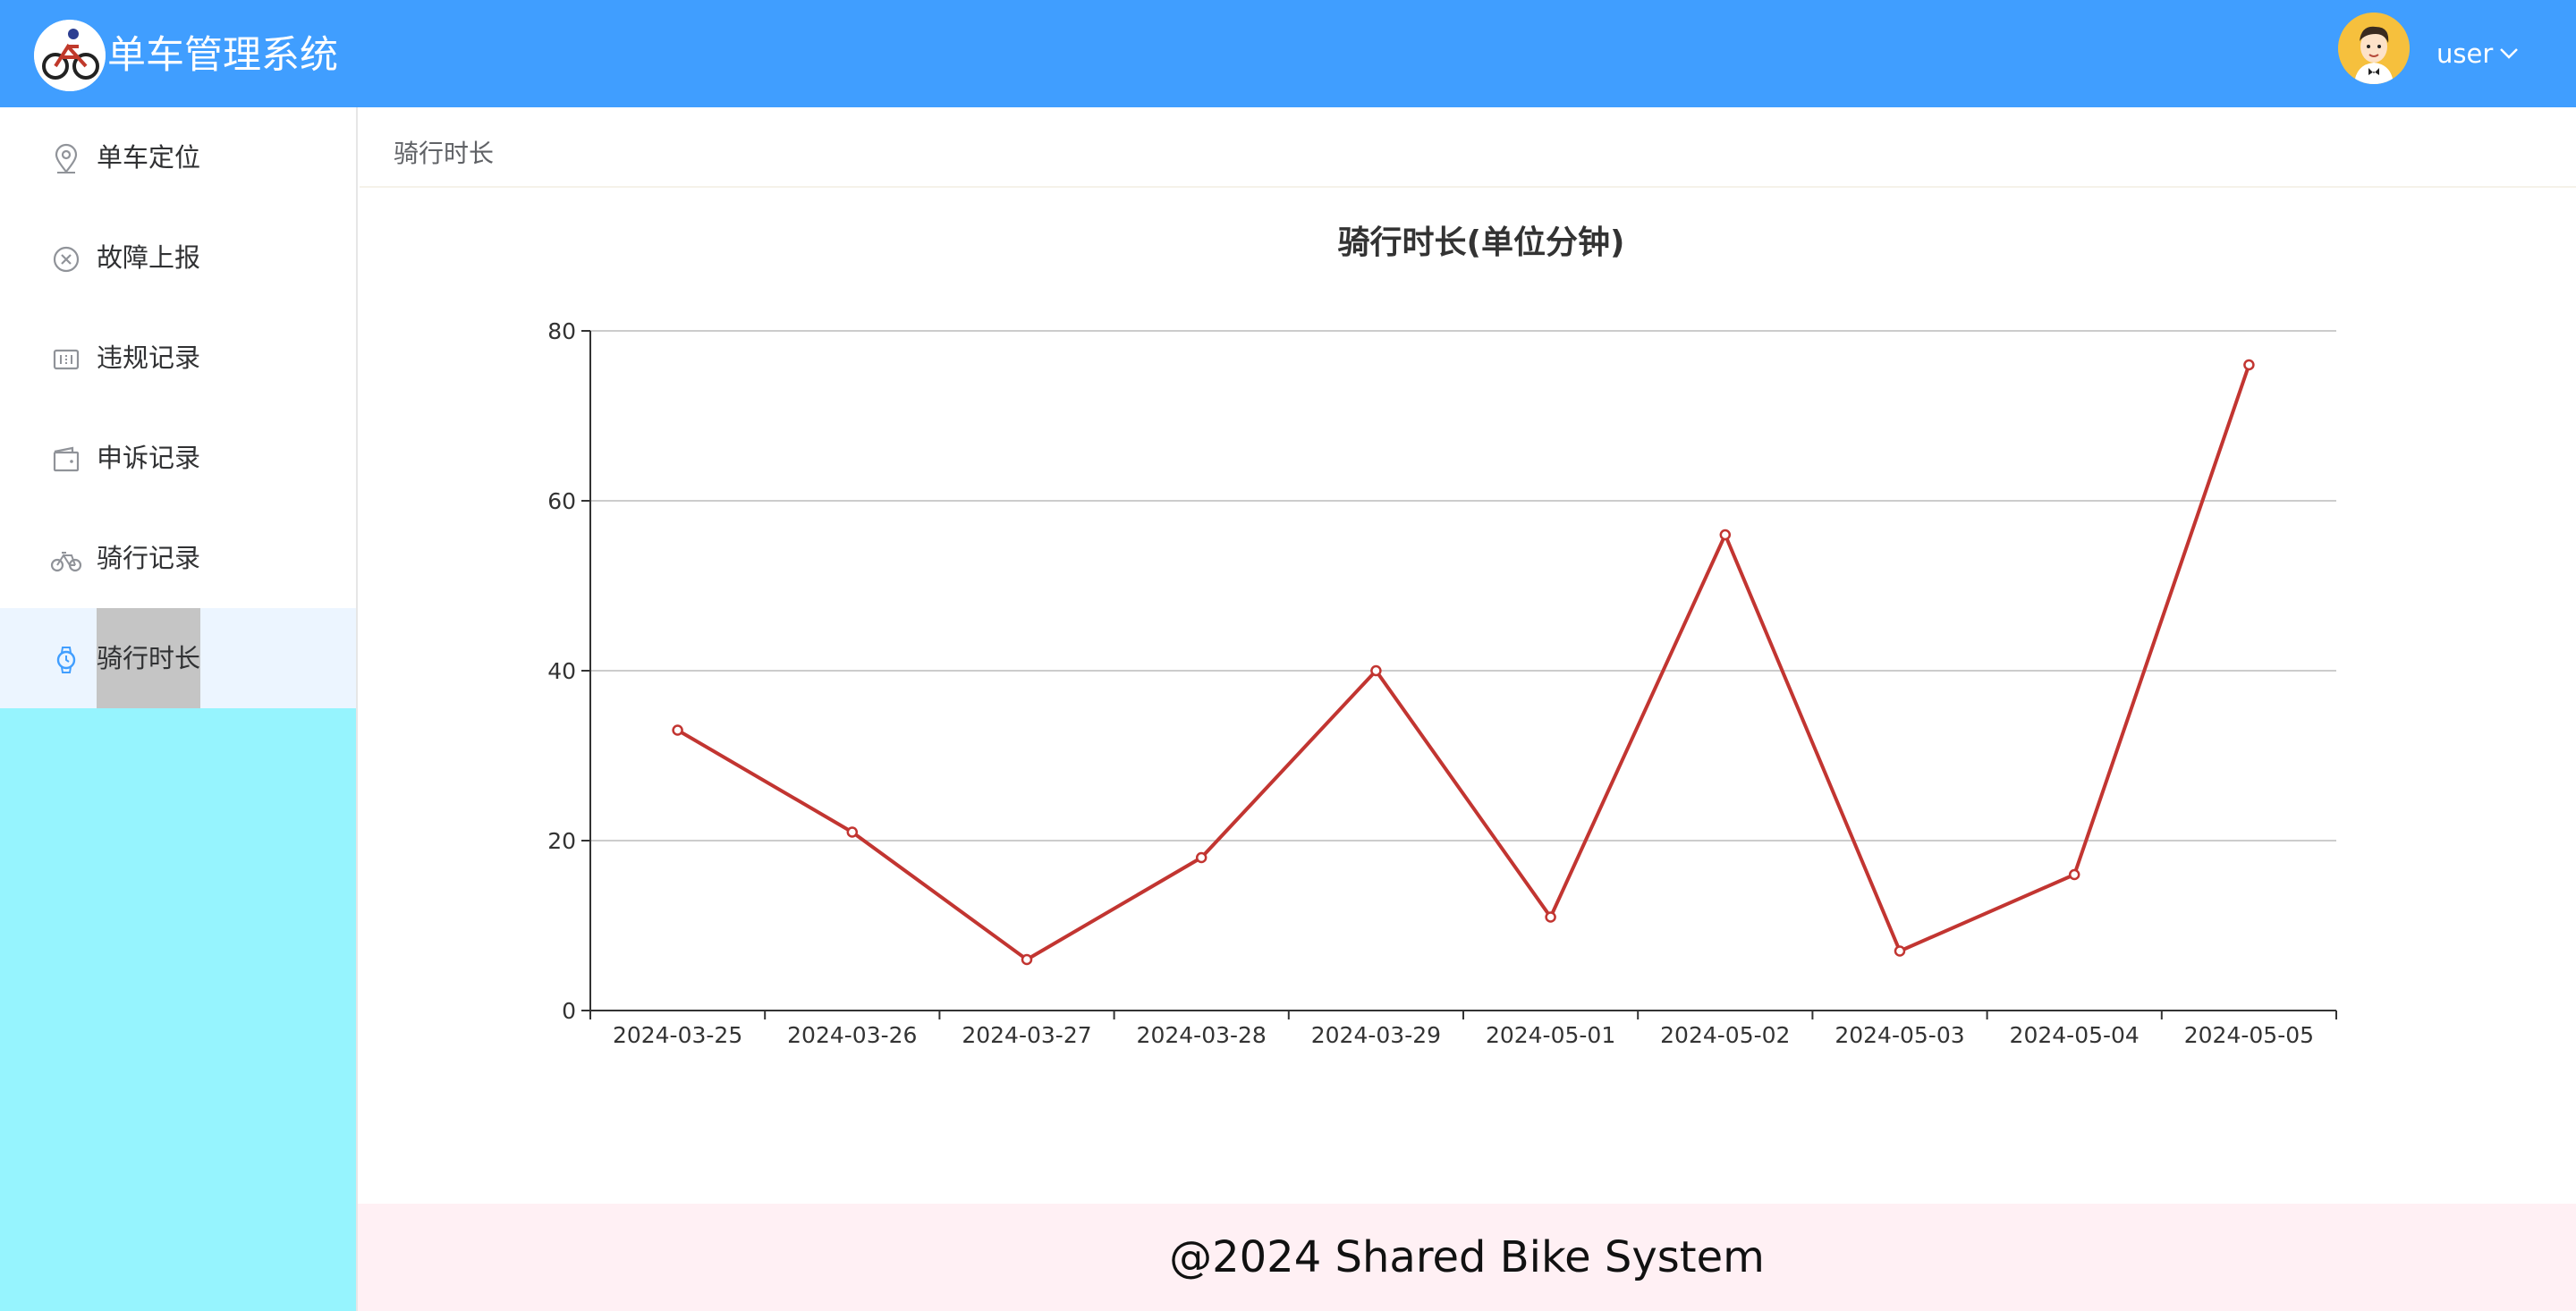 Image resolution: width=2576 pixels, height=1311 pixels. I want to click on footer: @2024 Shared Bike System, so click(1467, 1257).